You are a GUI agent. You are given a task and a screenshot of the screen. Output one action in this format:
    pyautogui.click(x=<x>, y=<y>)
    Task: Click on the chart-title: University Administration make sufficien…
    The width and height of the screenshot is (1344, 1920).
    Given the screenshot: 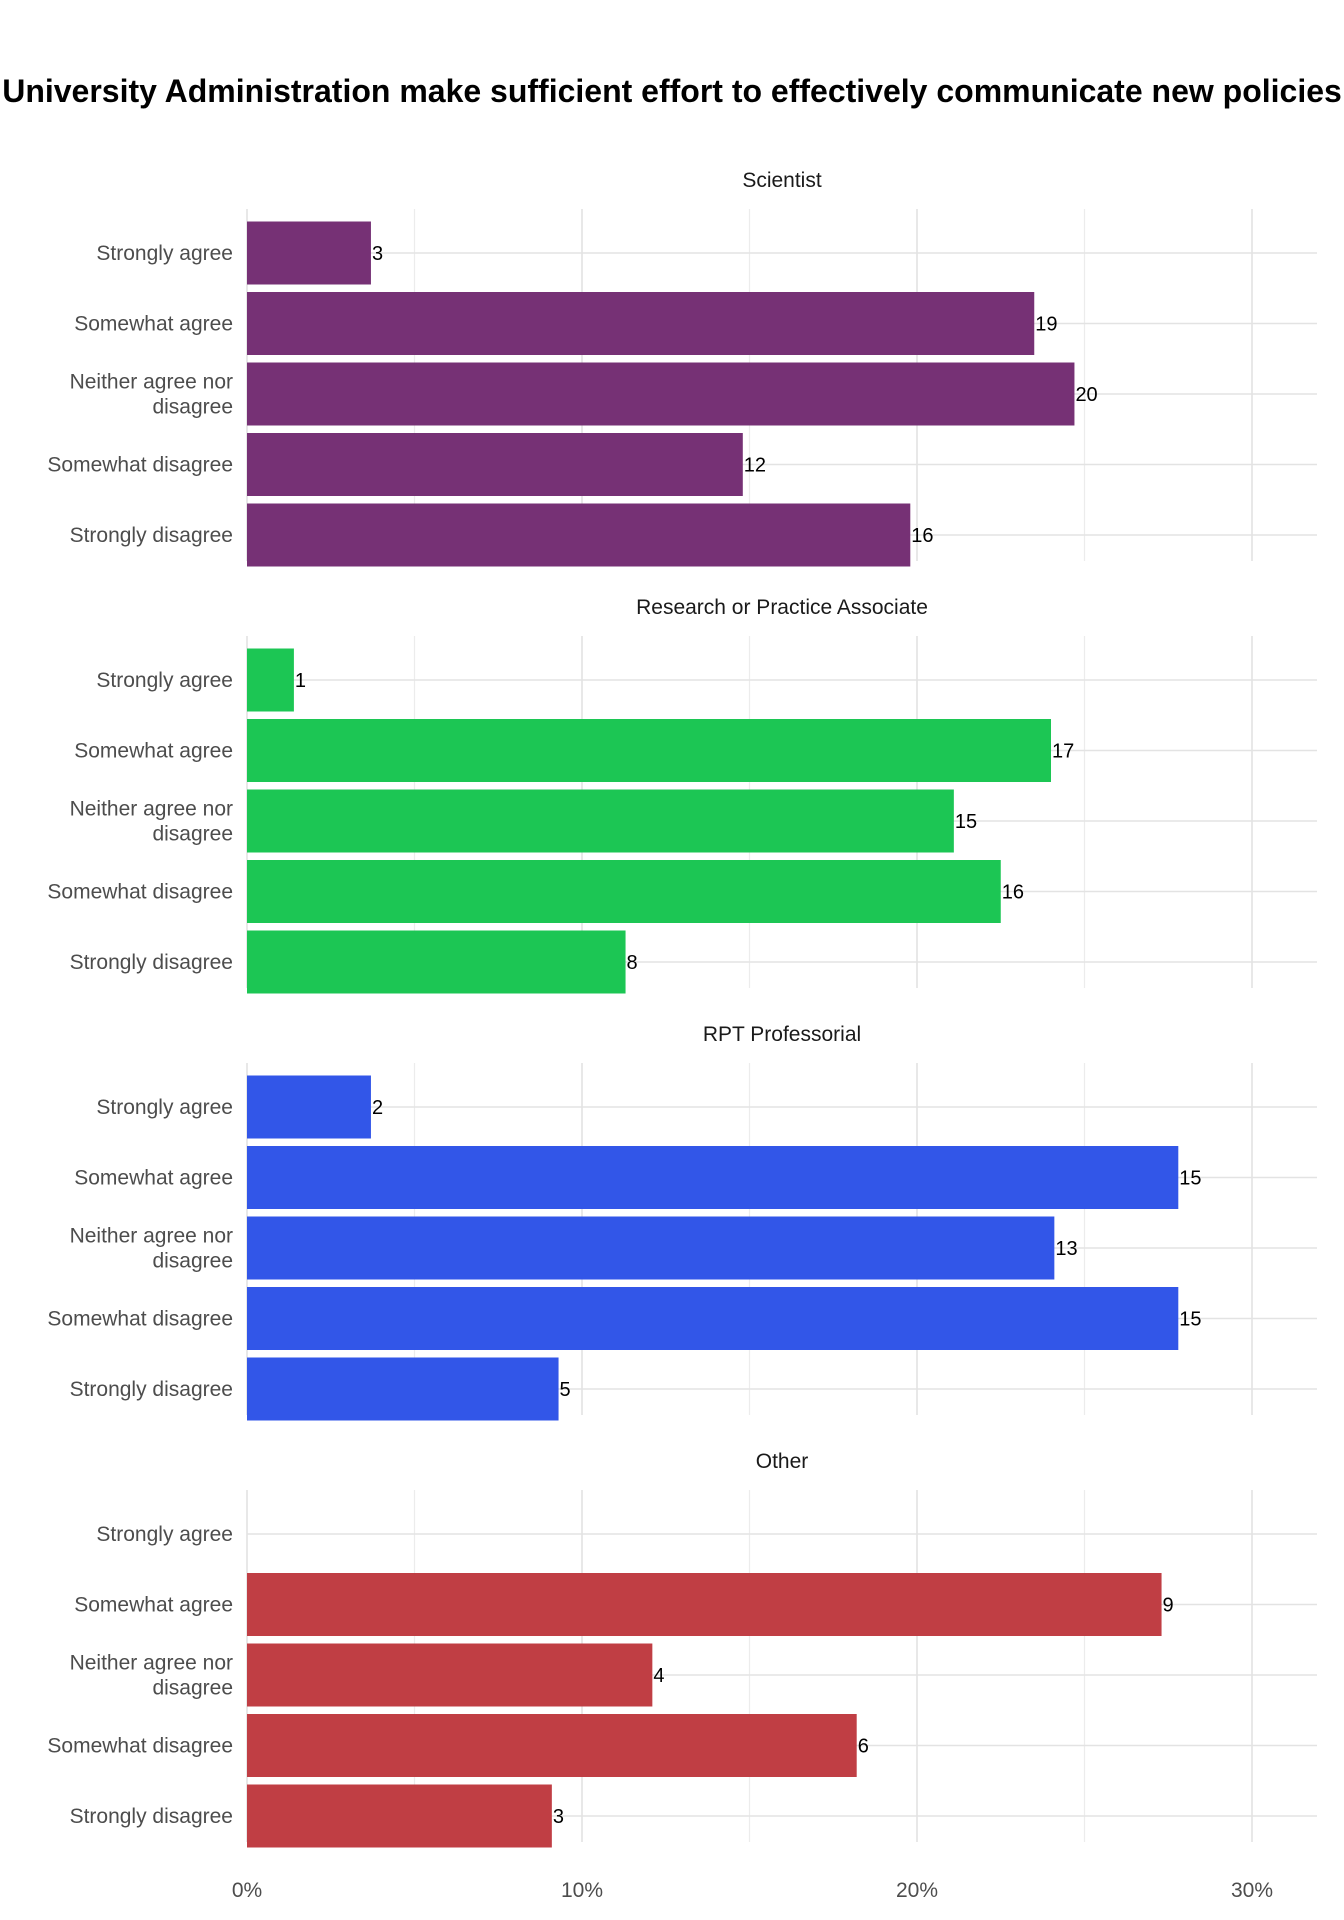 What is the action you would take?
    pyautogui.click(x=672, y=91)
    